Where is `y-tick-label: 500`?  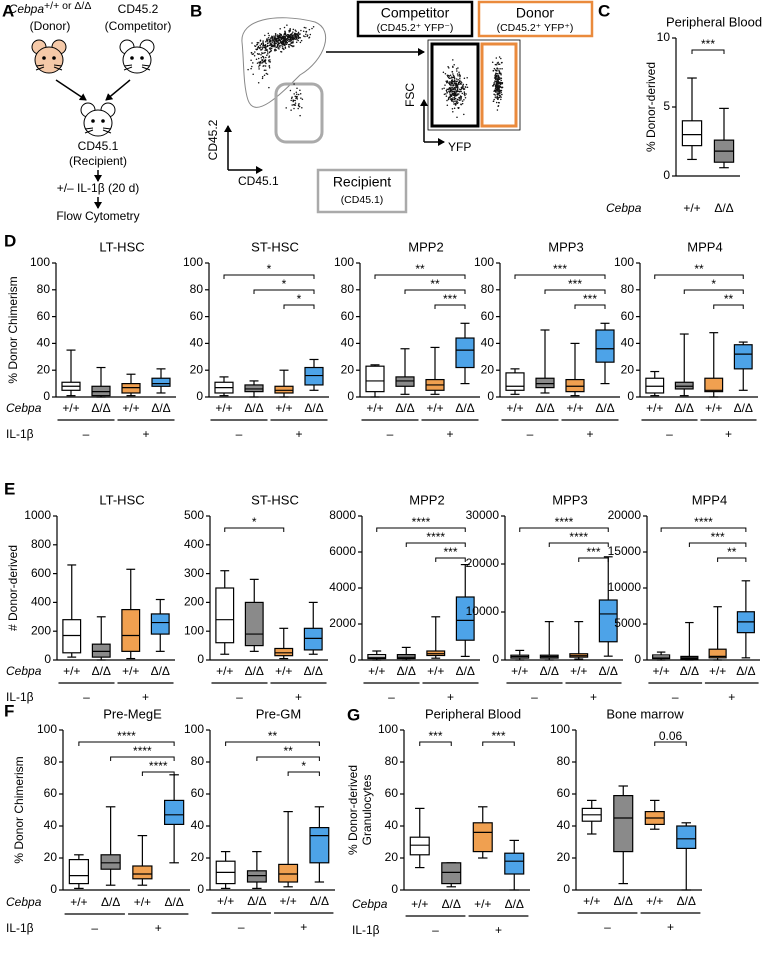
y-tick-label: 500 is located at coordinates (194, 515).